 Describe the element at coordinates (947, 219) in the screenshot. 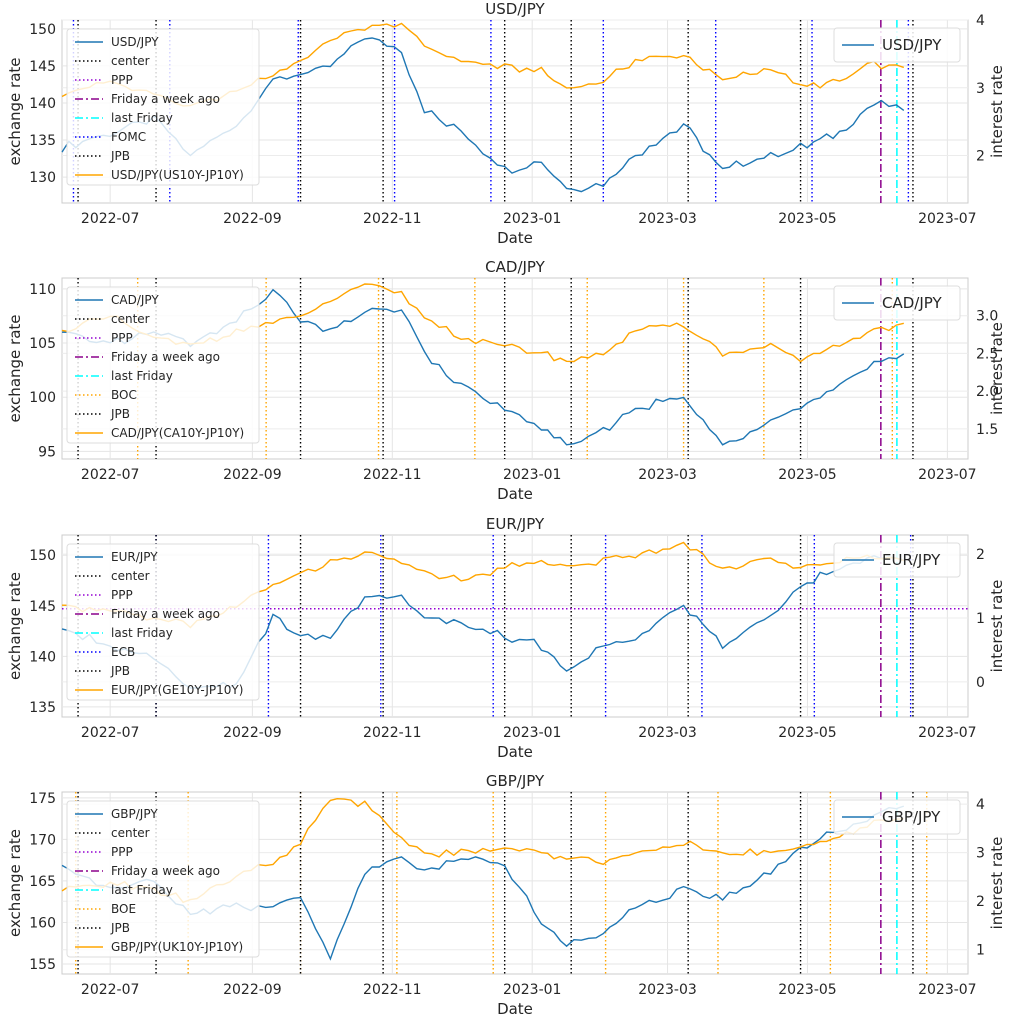

I see `x-tick-label: 2023-07` at that location.